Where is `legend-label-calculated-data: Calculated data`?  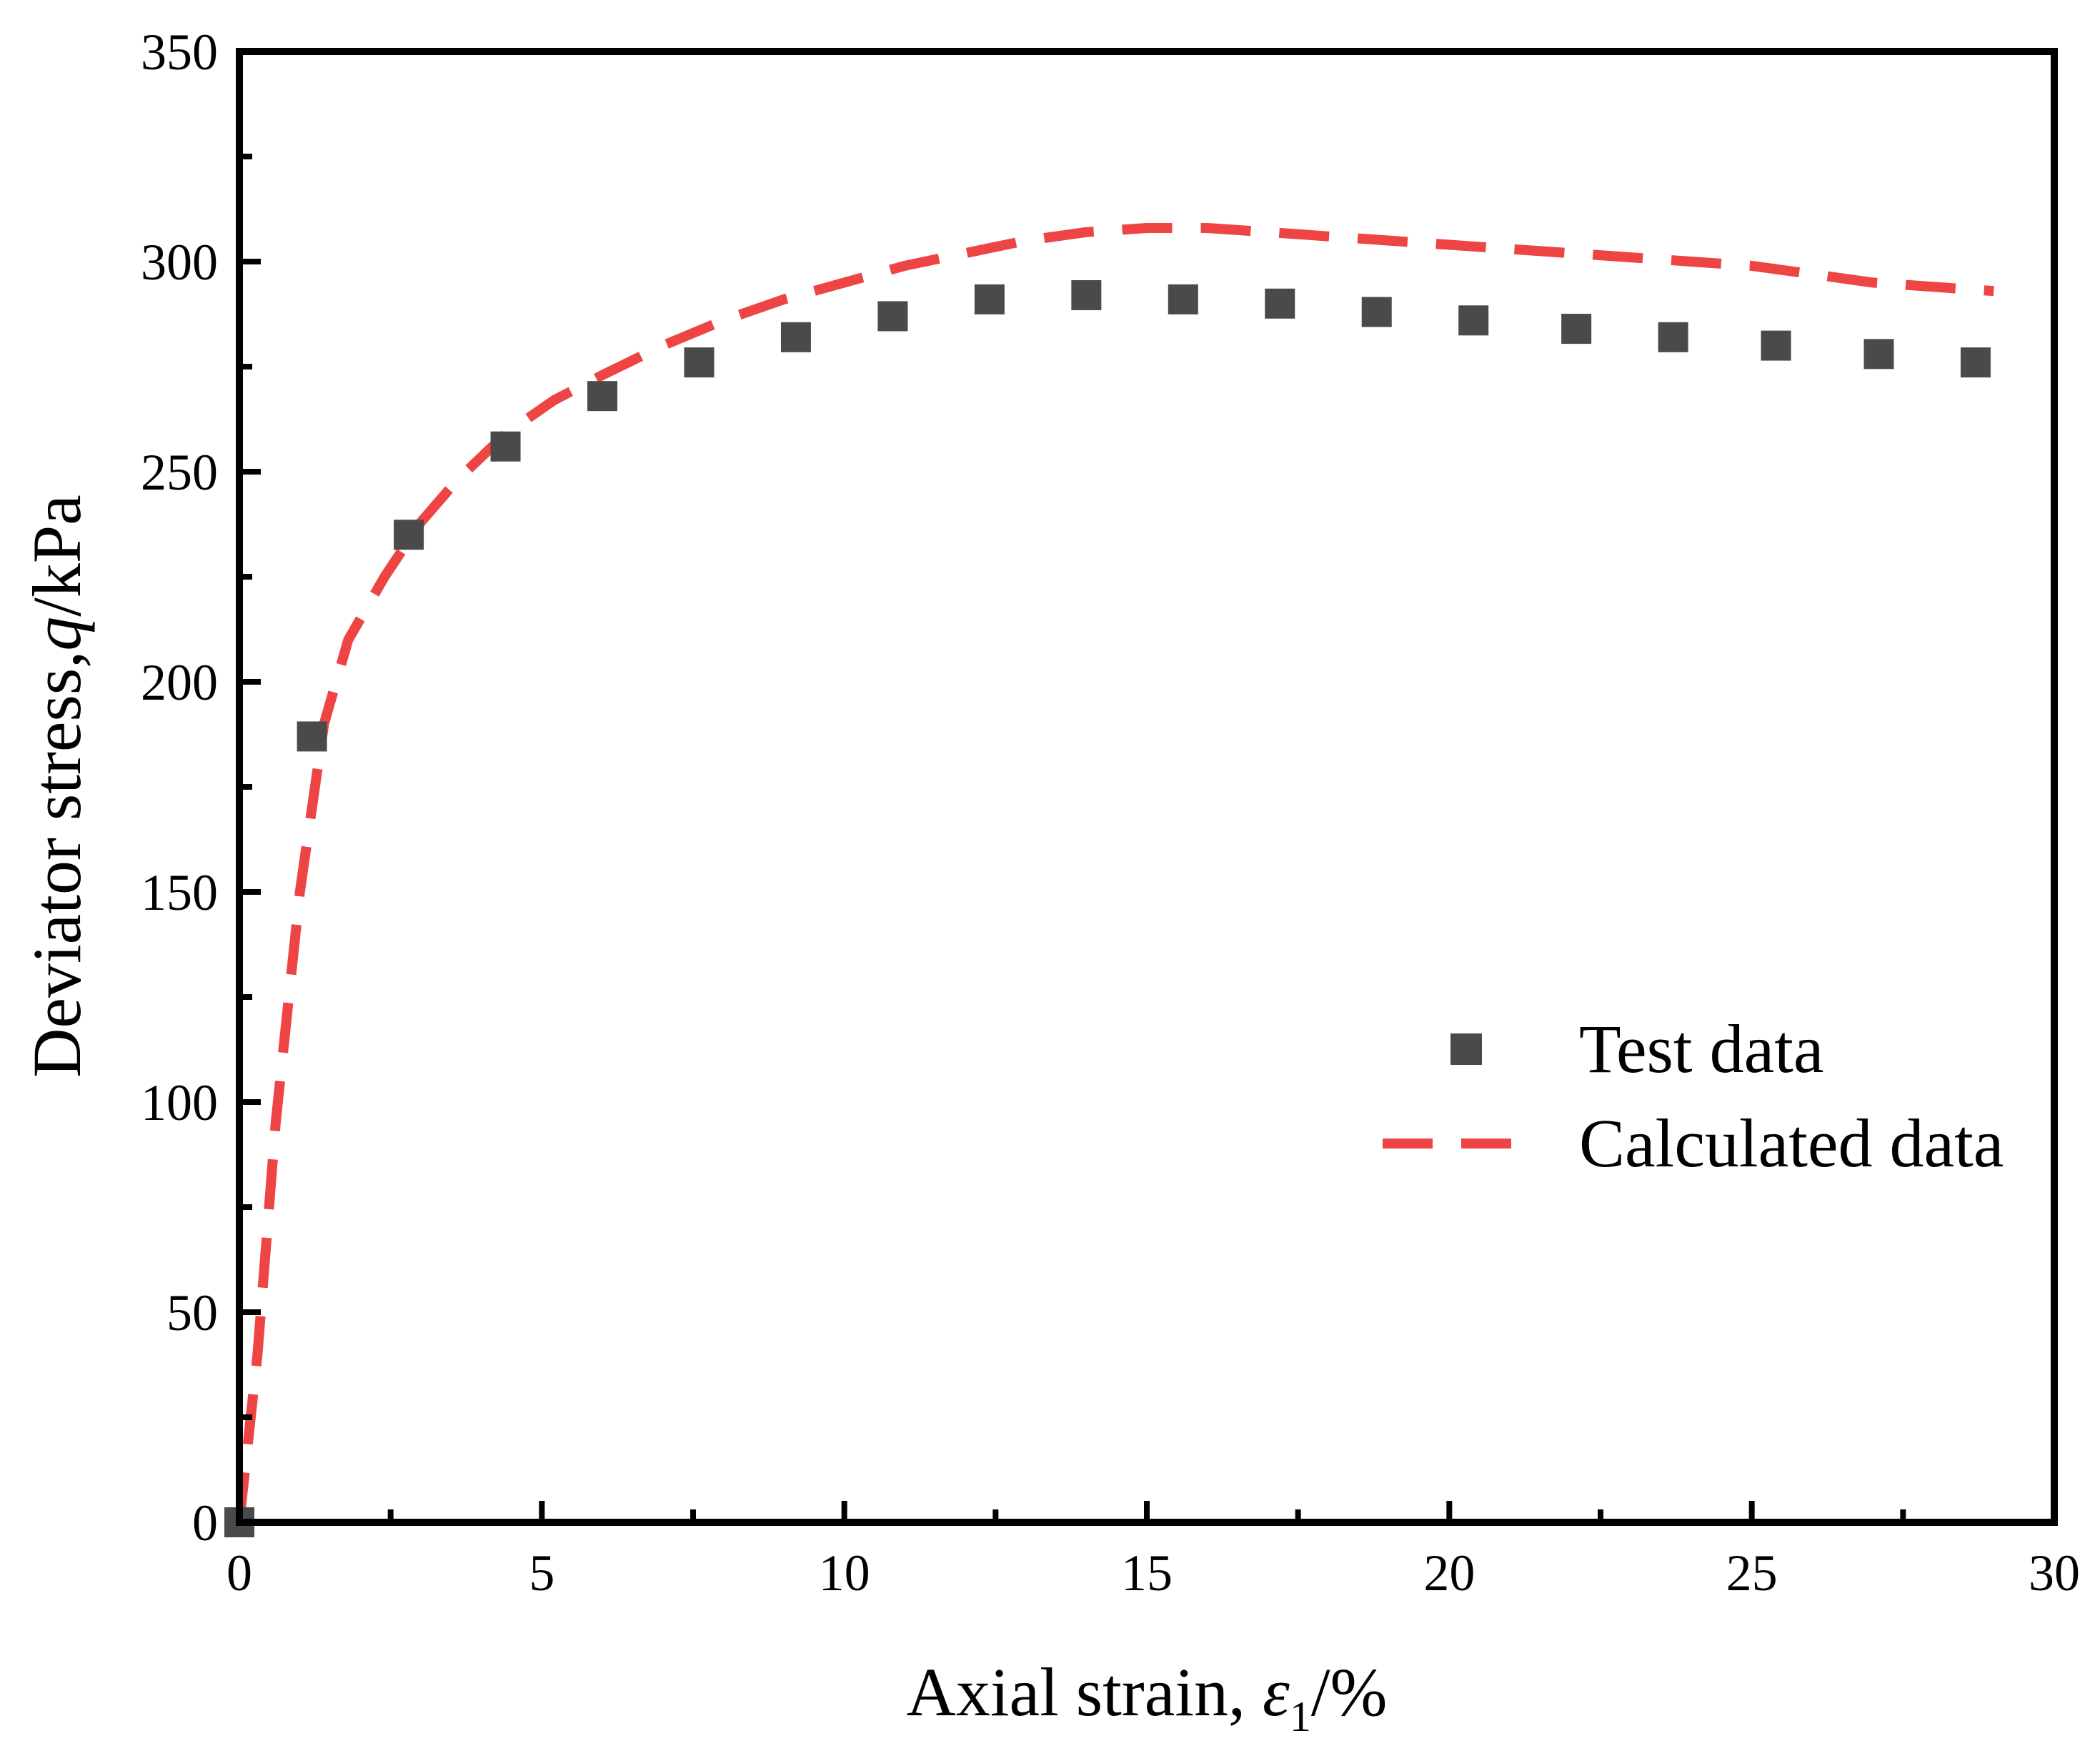
legend-label-calculated-data: Calculated data is located at coordinates (1791, 1143).